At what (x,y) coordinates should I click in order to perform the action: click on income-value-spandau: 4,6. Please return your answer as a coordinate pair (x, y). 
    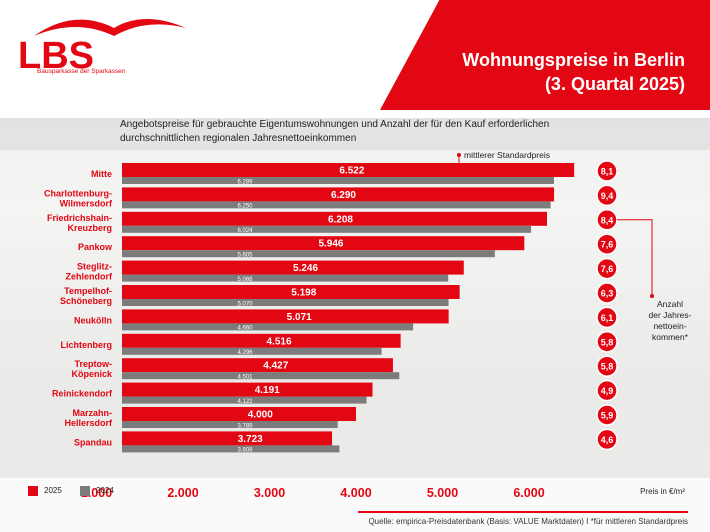
    Looking at the image, I should click on (607, 440).